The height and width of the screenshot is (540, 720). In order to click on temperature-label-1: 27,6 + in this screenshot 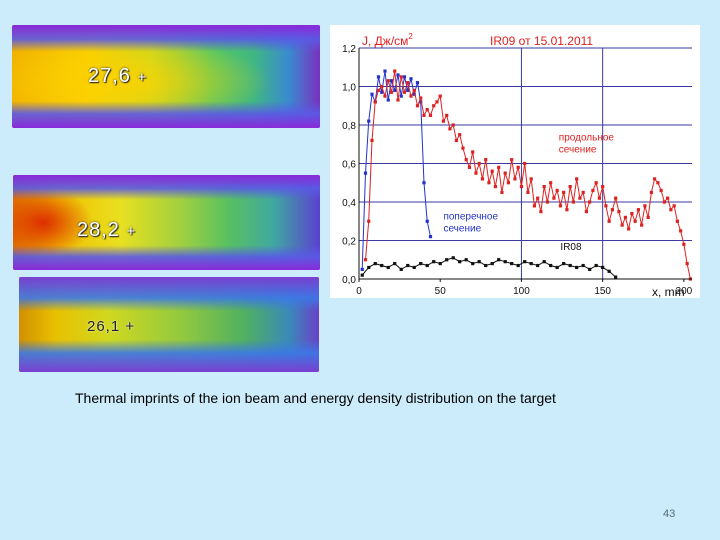, I will do `click(118, 76)`.